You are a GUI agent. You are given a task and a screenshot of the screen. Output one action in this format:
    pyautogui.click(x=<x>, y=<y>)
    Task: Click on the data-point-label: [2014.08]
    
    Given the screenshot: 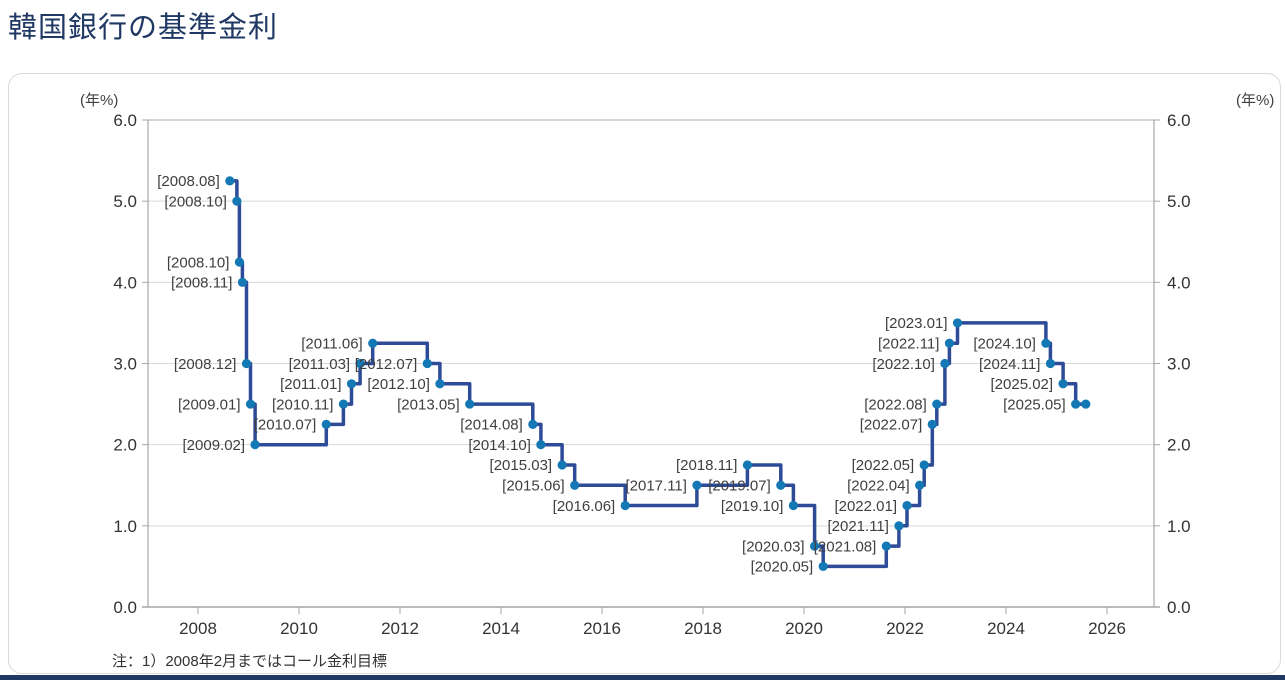 What is the action you would take?
    pyautogui.click(x=491, y=425)
    